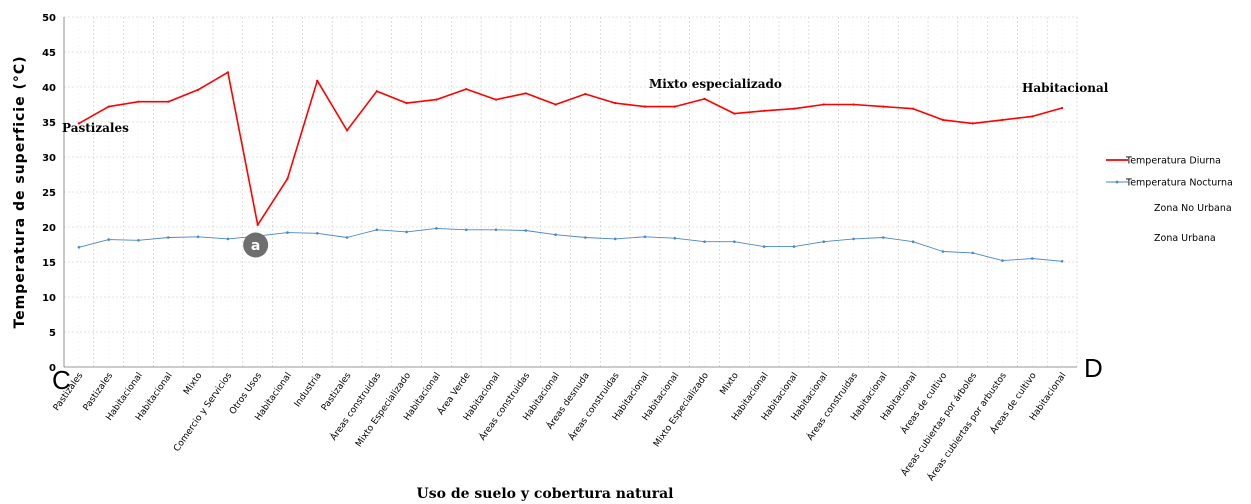 This screenshot has height=504, width=1251. What do you see at coordinates (681, 410) in the screenshot?
I see `x-tick-label: Mixto Especializado` at bounding box center [681, 410].